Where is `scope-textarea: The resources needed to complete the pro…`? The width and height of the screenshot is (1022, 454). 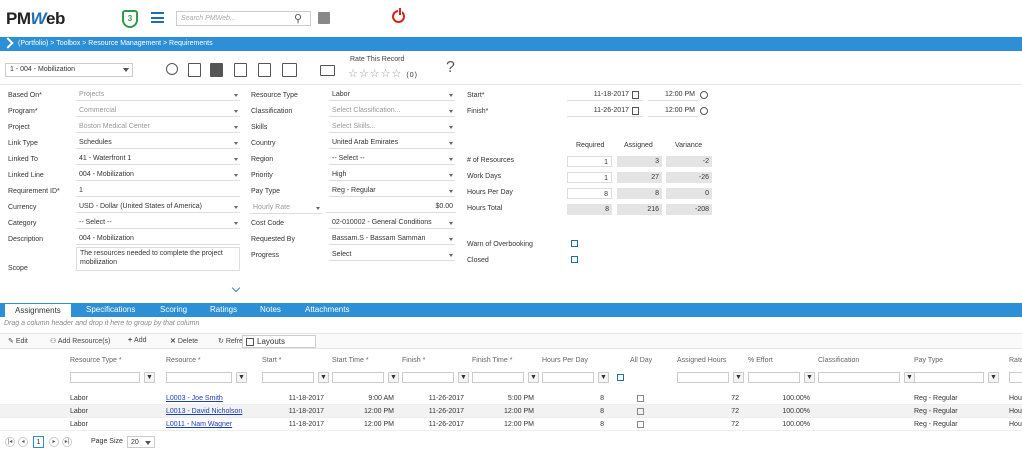 scope-textarea: The resources needed to complete the pro… is located at coordinates (158, 259).